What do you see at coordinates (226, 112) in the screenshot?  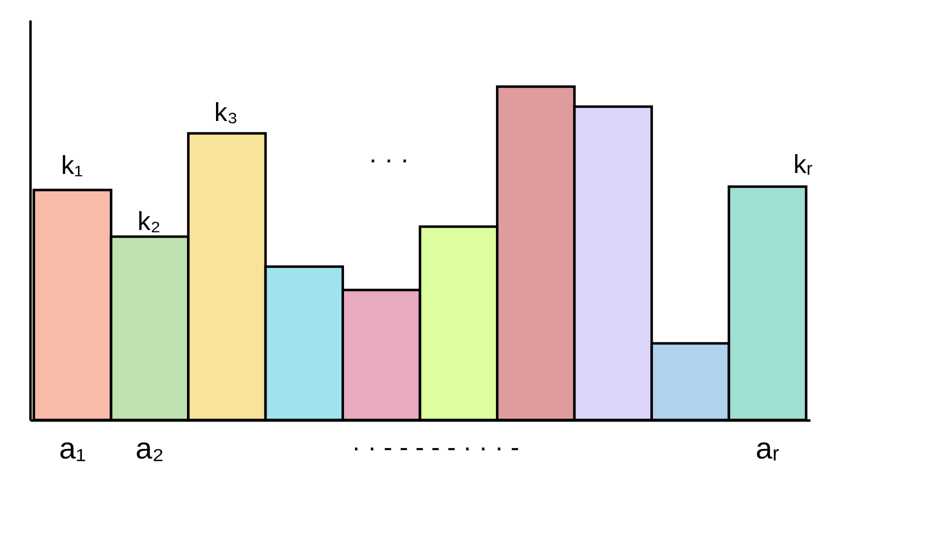 I see `annotation: k₃` at bounding box center [226, 112].